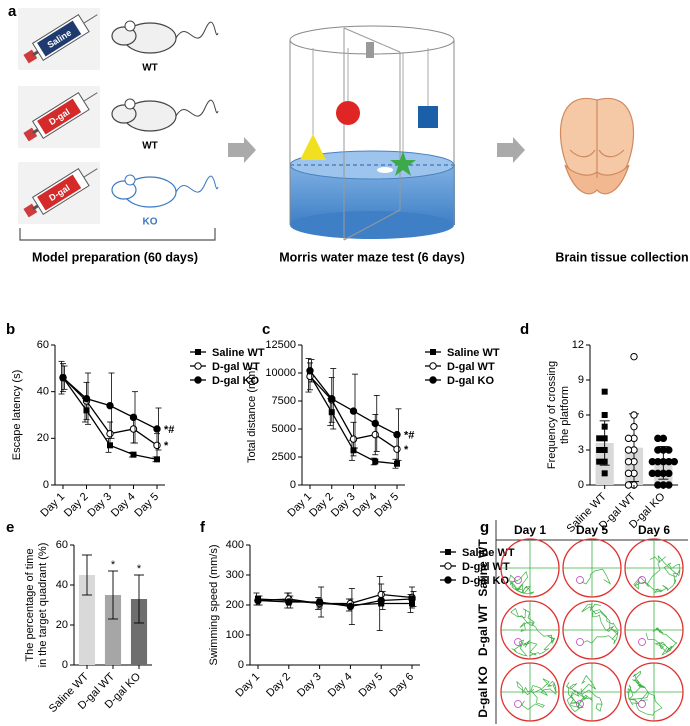  Describe the element at coordinates (17, 415) in the screenshot. I see `y-axis-label: Escape latency (s)` at that location.